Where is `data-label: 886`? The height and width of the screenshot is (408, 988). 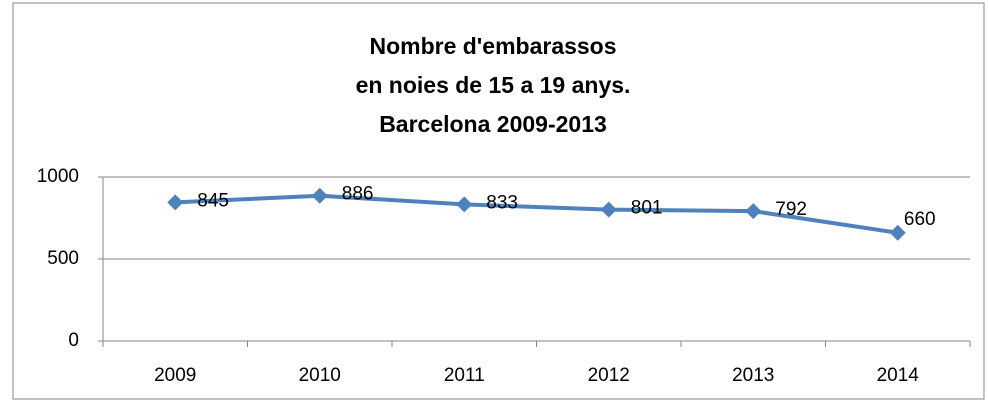 data-label: 886 is located at coordinates (358, 194).